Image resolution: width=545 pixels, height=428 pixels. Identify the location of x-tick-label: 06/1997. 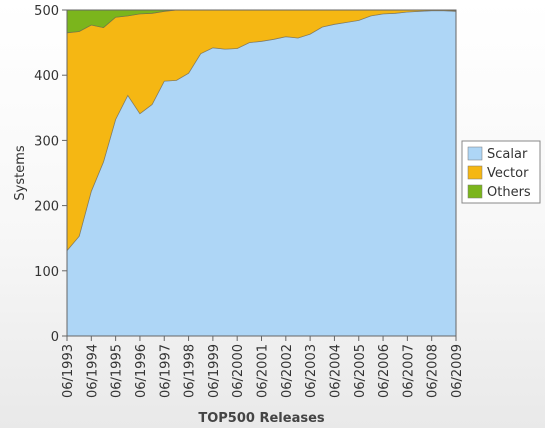
(165, 371).